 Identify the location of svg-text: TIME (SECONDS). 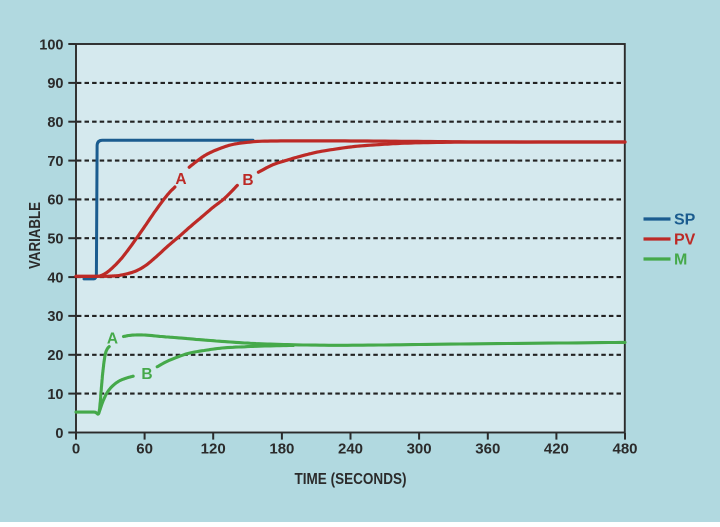
(351, 479).